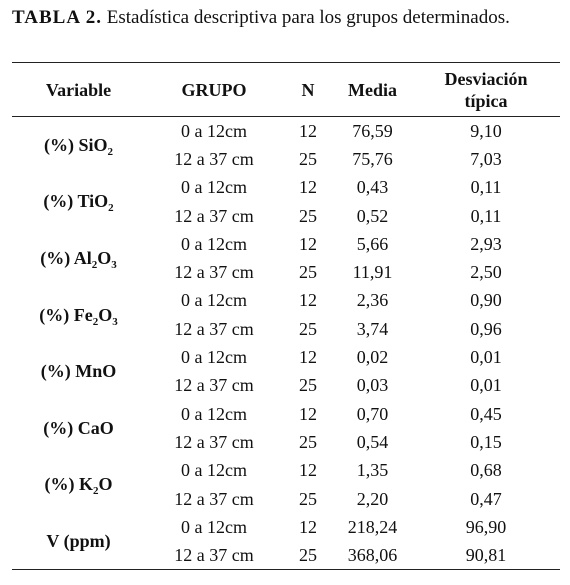 The height and width of the screenshot is (585, 570). What do you see at coordinates (286, 272) in the screenshot?
I see `data-row: 12 a 37 cm 25 11,91 2,50` at bounding box center [286, 272].